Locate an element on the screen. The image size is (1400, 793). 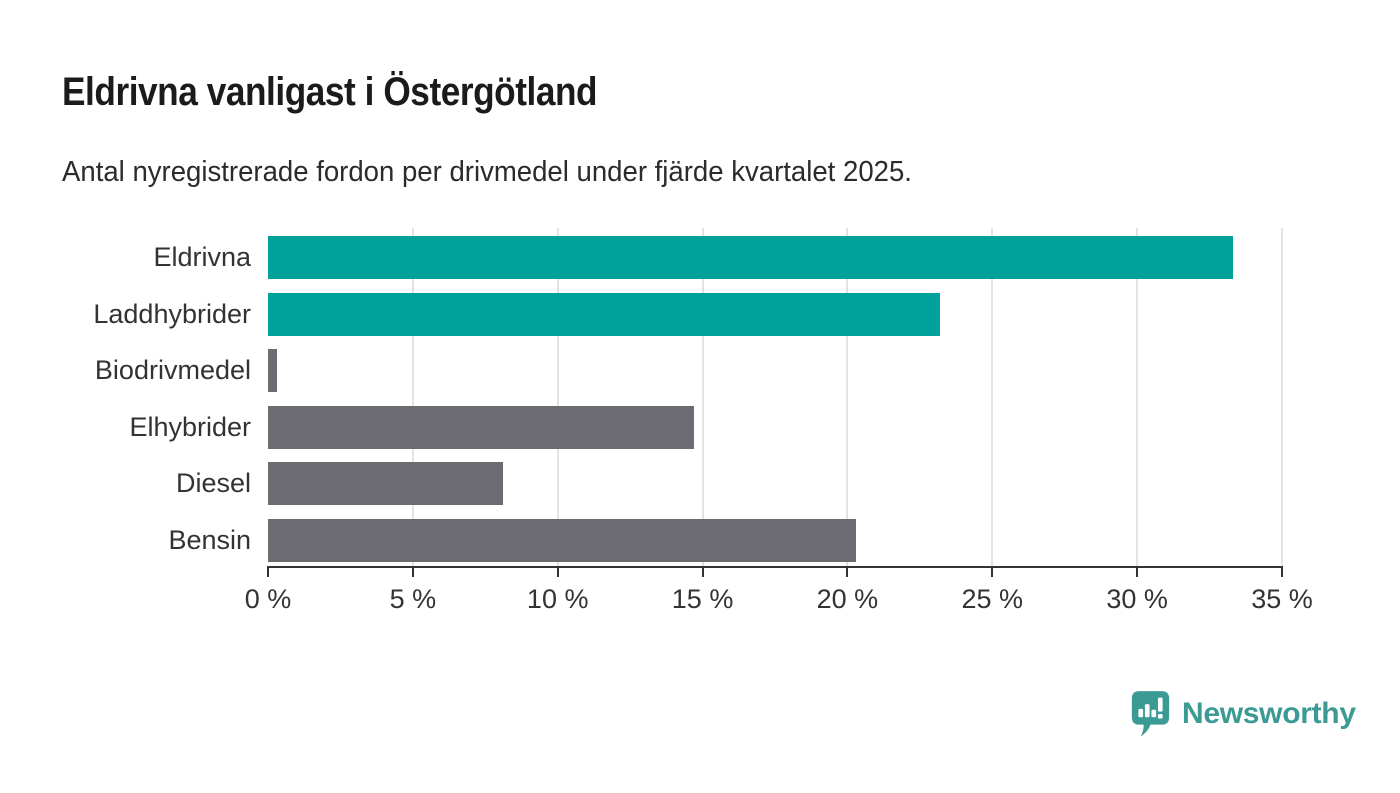
category-label: Bensin is located at coordinates (209, 540).